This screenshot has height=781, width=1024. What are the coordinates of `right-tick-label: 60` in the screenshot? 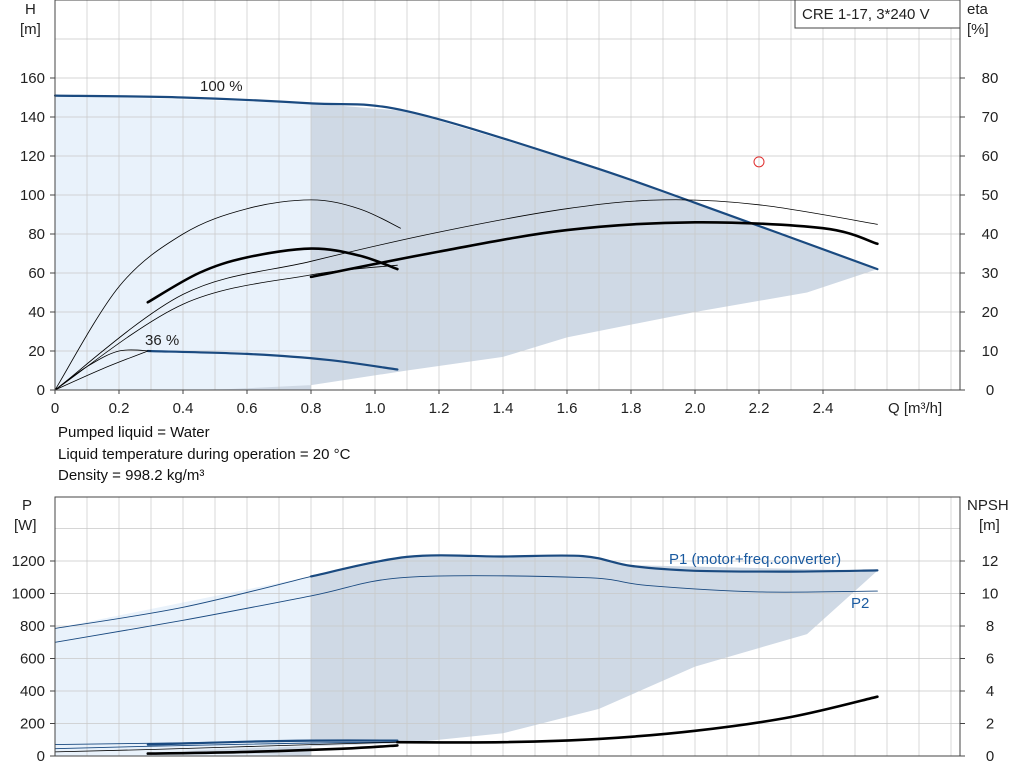 It's located at (990, 156).